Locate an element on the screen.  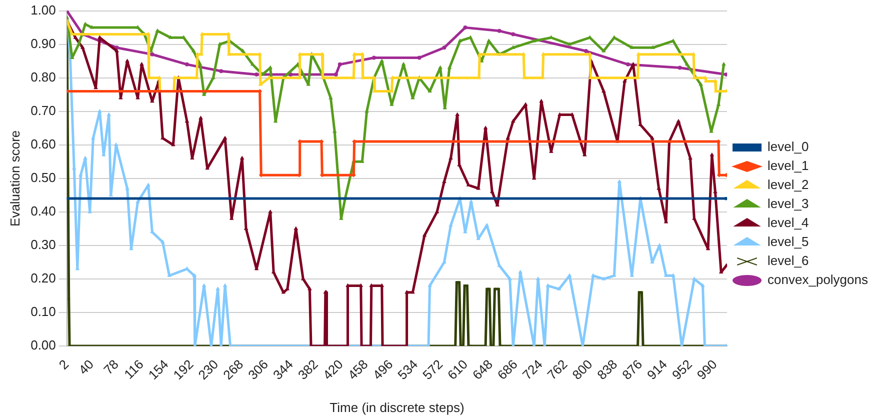
legend-label: convex_polygons is located at coordinates (818, 280).